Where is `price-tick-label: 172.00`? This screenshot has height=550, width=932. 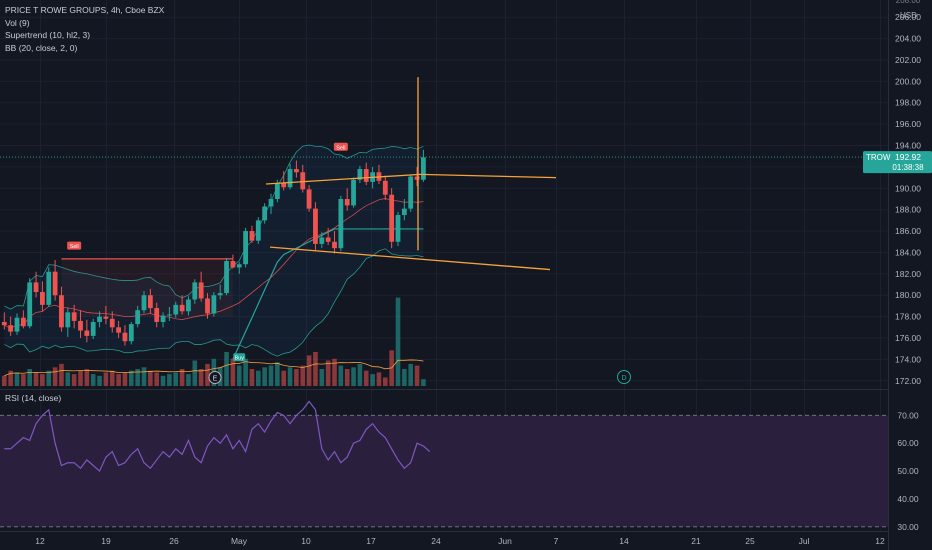 price-tick-label: 172.00 is located at coordinates (908, 381).